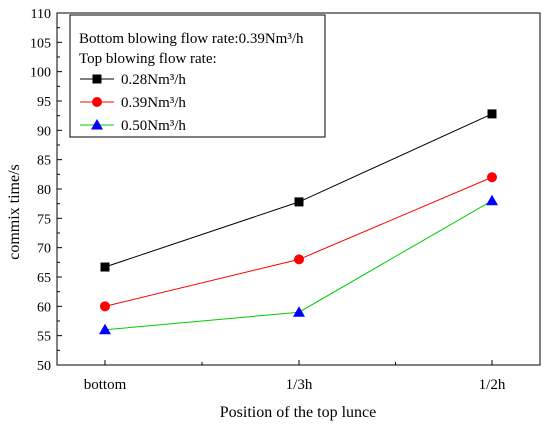  Describe the element at coordinates (40, 73) in the screenshot. I see `y-tick-label: 100` at that location.